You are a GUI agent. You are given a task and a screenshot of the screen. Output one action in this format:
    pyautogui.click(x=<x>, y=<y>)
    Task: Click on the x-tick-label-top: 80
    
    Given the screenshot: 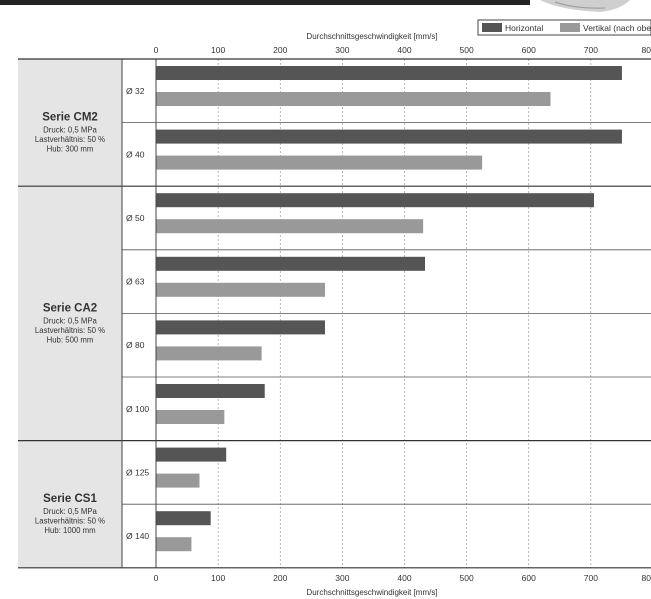 What is the action you would take?
    pyautogui.click(x=646, y=50)
    